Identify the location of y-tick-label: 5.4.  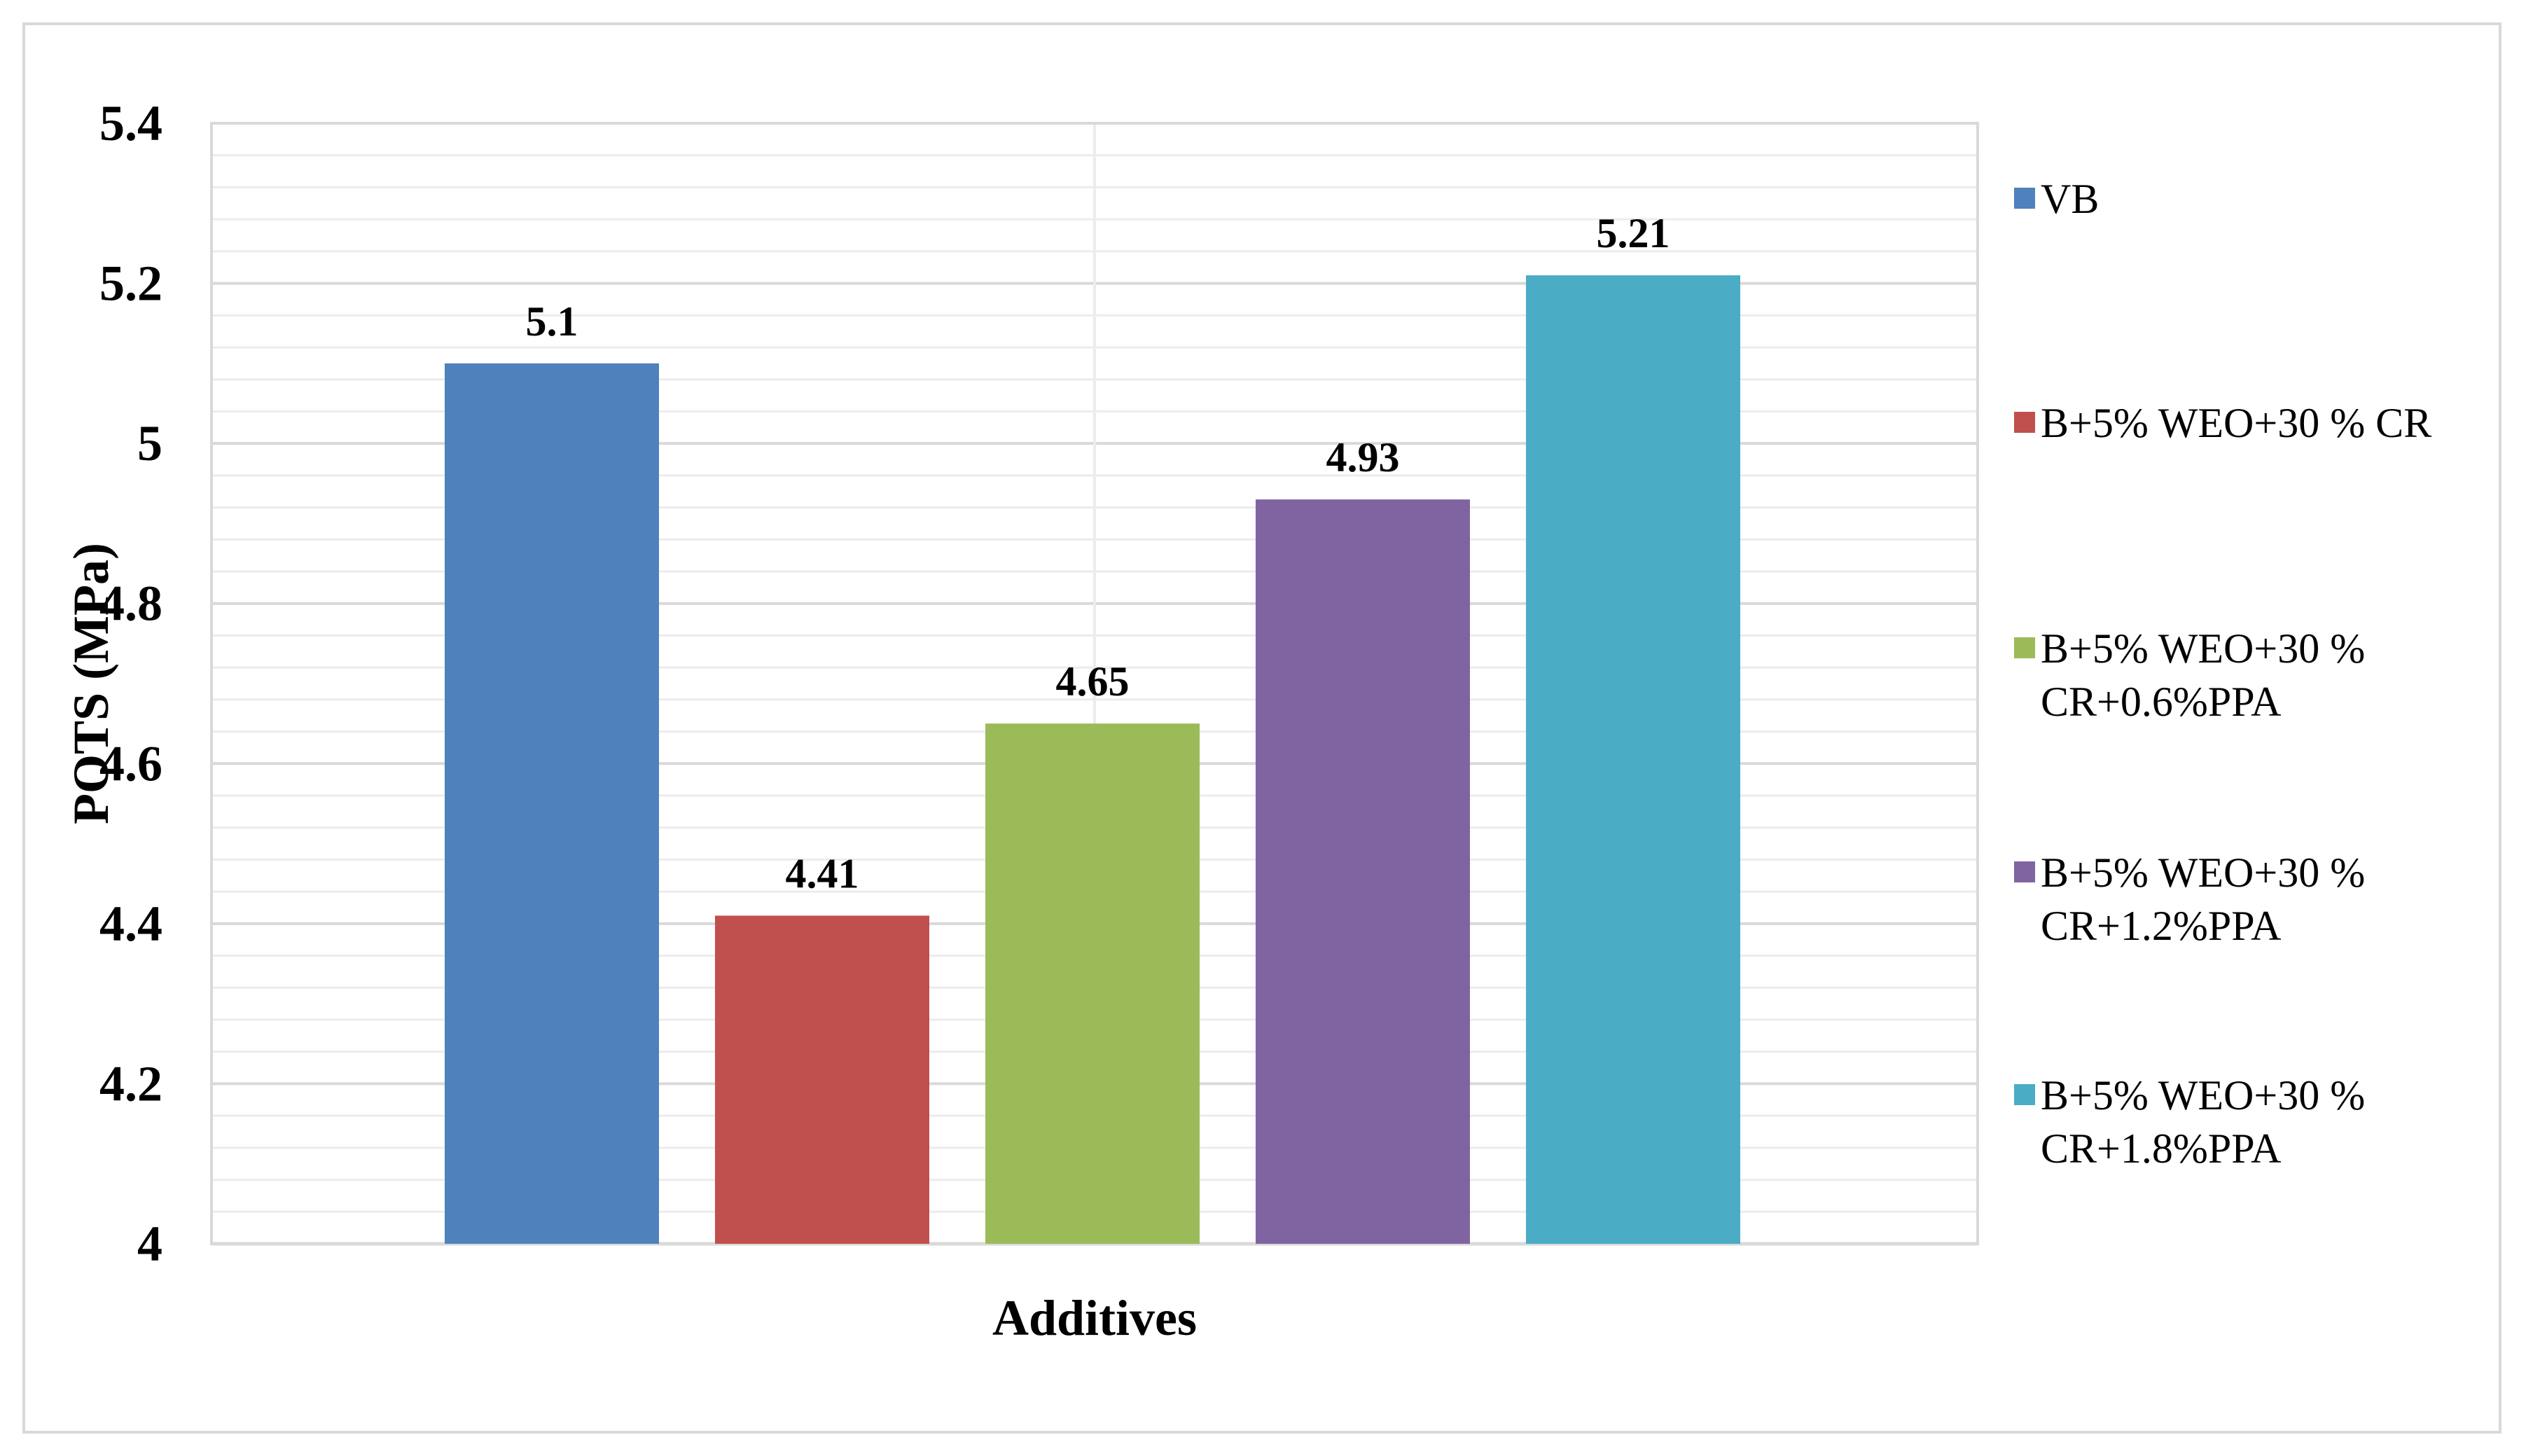
(130, 123).